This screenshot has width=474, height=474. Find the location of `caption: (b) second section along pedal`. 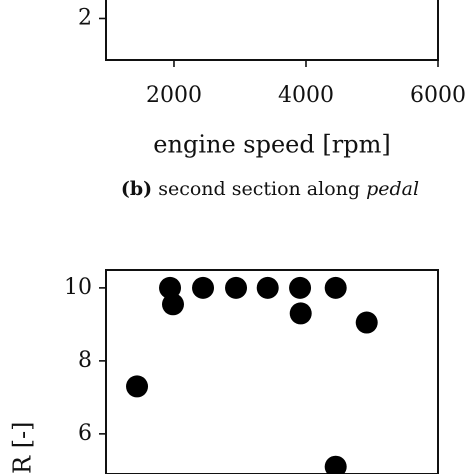

caption: (b) second section along pedal is located at coordinates (270, 189).